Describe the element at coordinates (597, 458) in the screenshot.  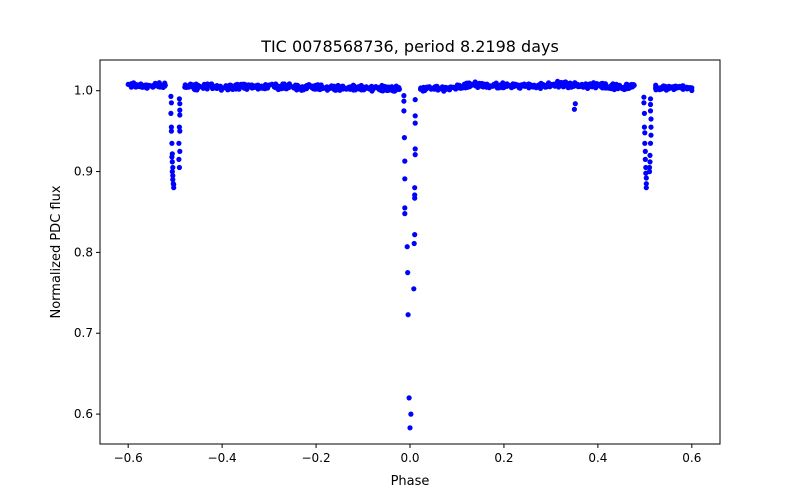
I see `x-tick-label: 0.4` at that location.